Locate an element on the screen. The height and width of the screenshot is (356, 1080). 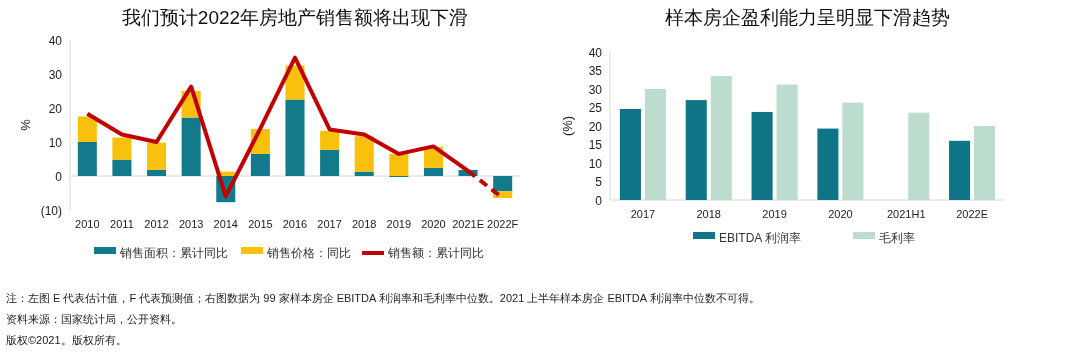
x-tick-label: 2016 is located at coordinates (295, 224).